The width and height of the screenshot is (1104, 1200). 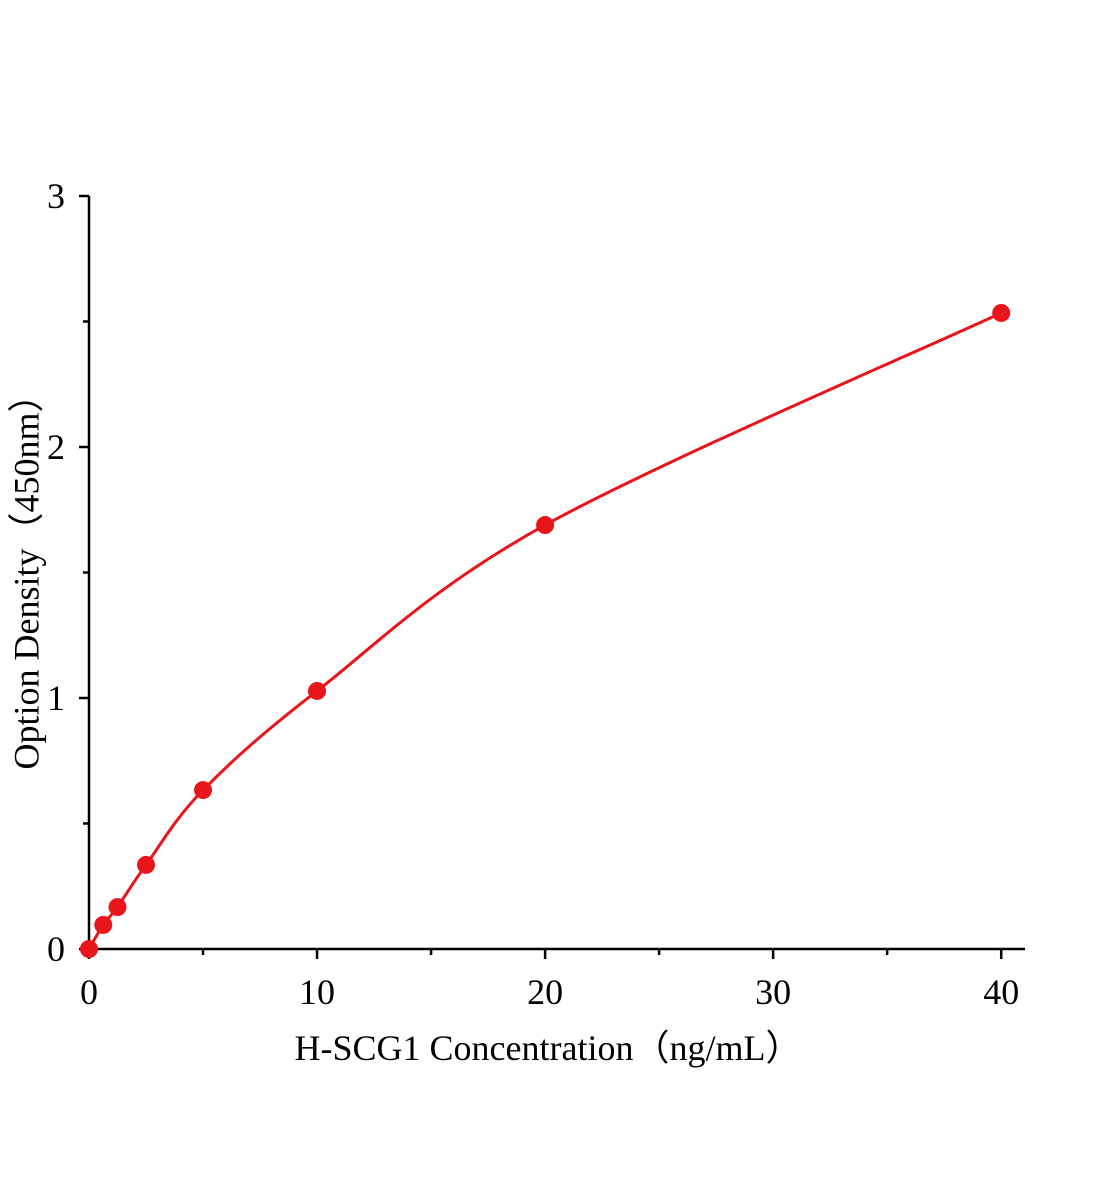 I want to click on y-tick-label: 1, so click(x=56, y=698).